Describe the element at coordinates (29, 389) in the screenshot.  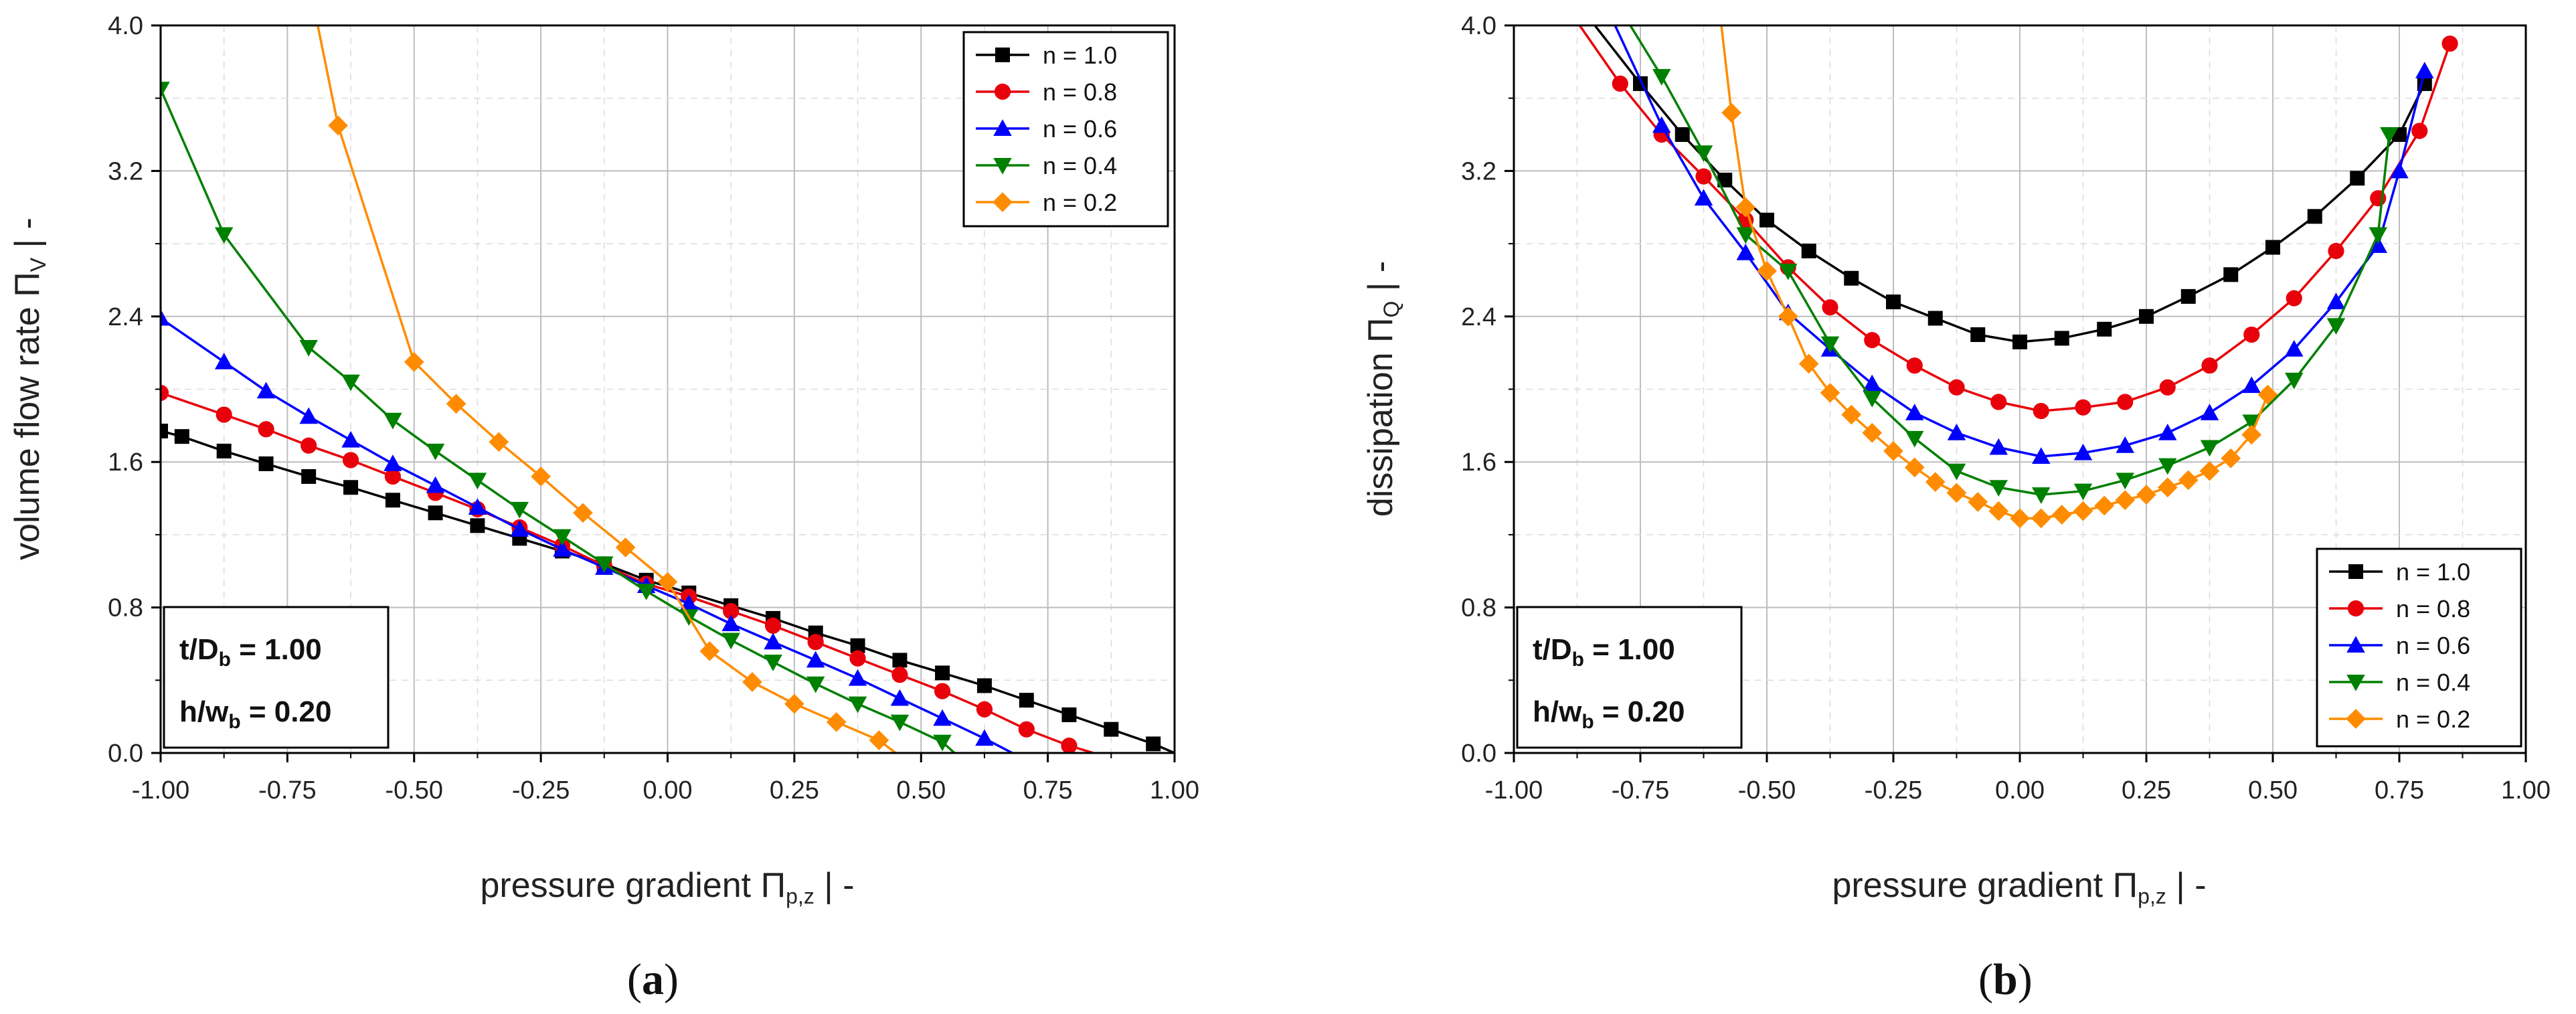
I see `panel-a-y-axis-label: volume flow rate ΠV | -` at that location.